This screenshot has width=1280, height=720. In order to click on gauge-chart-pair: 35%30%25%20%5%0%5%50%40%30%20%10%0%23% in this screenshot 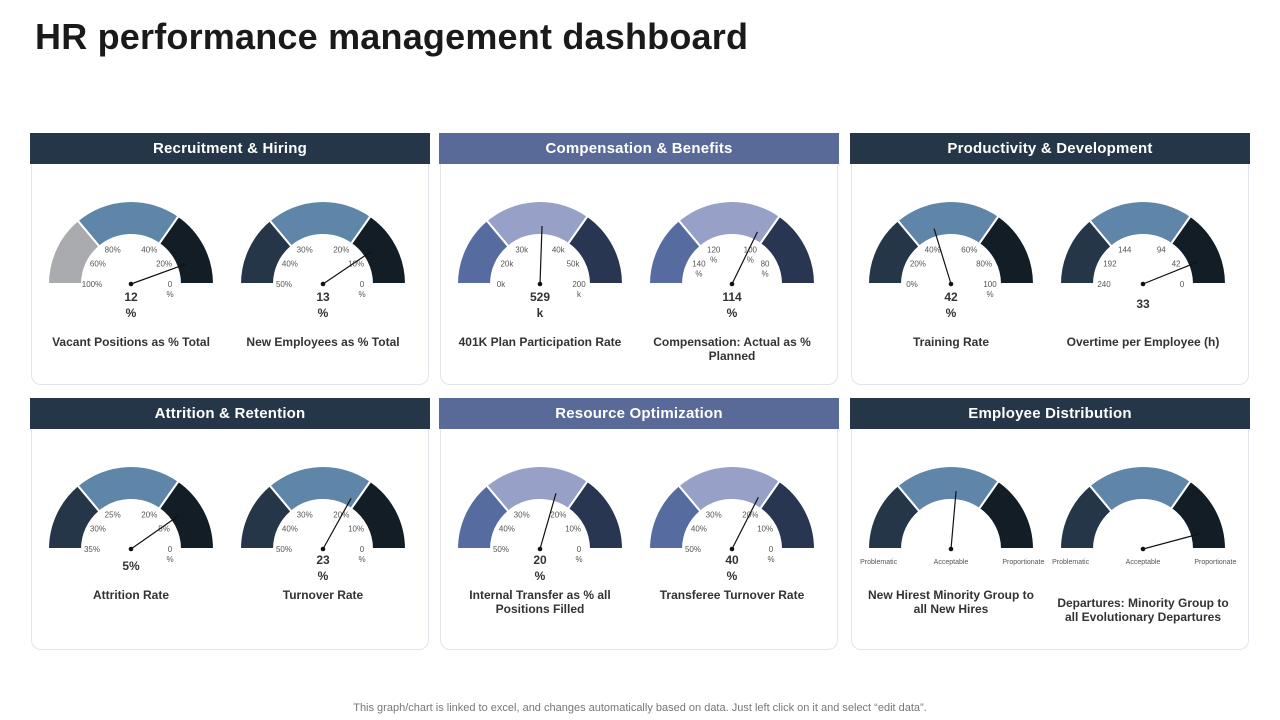, I will do `click(227, 524)`.